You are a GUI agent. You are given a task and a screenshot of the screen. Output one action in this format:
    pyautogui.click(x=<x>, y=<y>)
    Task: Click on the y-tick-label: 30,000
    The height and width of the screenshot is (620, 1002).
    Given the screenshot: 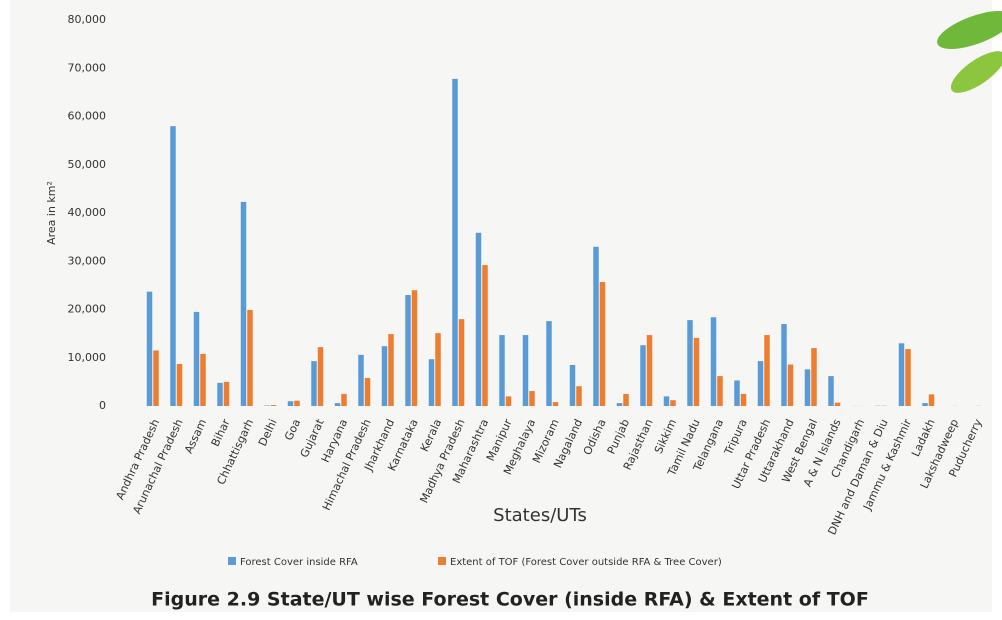 What is the action you would take?
    pyautogui.click(x=87, y=260)
    